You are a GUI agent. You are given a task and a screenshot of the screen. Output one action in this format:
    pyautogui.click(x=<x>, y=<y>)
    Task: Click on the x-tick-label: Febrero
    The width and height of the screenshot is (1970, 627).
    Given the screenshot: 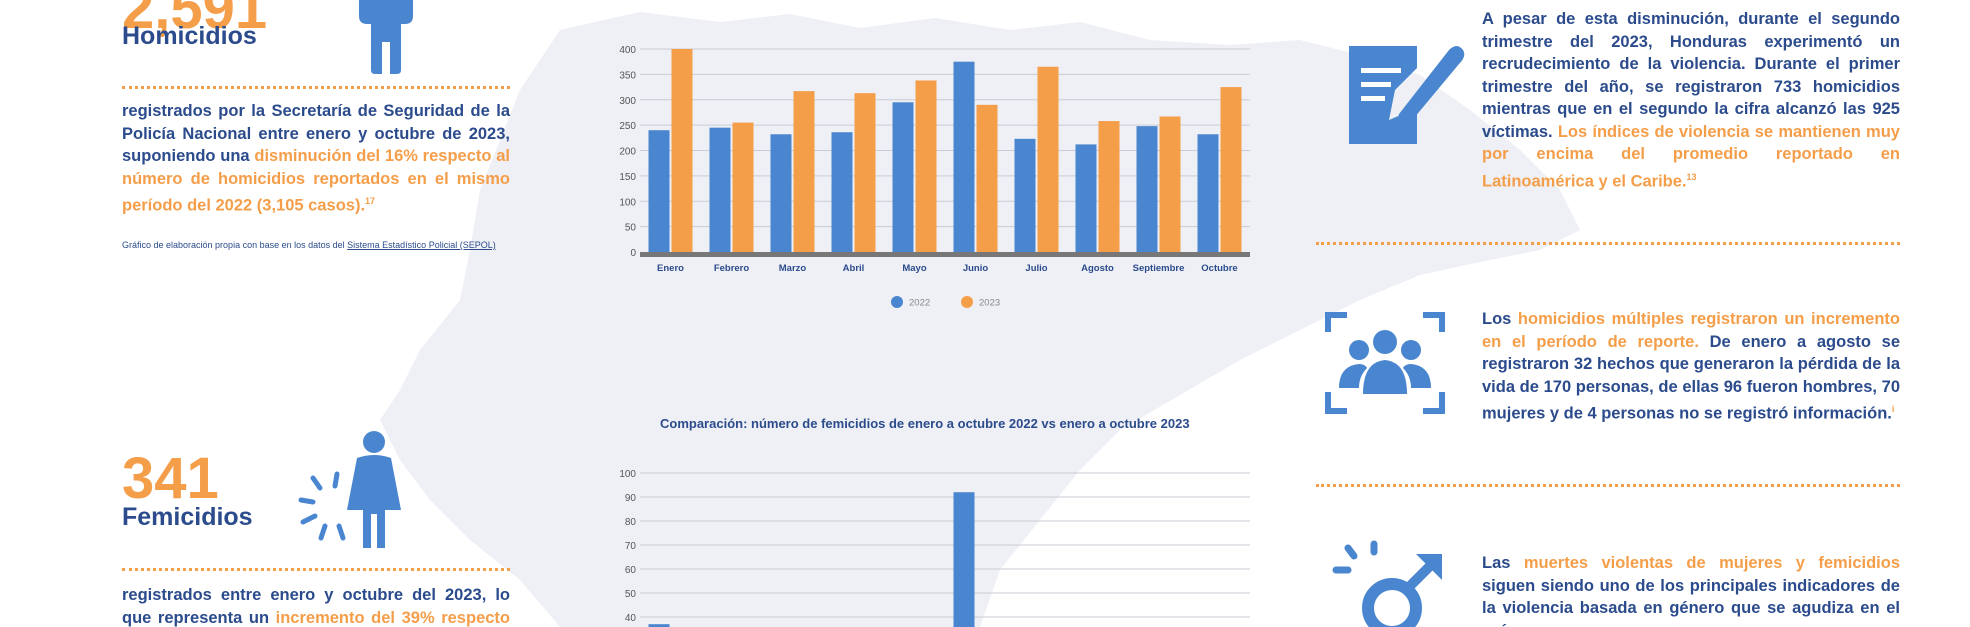 What is the action you would take?
    pyautogui.click(x=732, y=268)
    